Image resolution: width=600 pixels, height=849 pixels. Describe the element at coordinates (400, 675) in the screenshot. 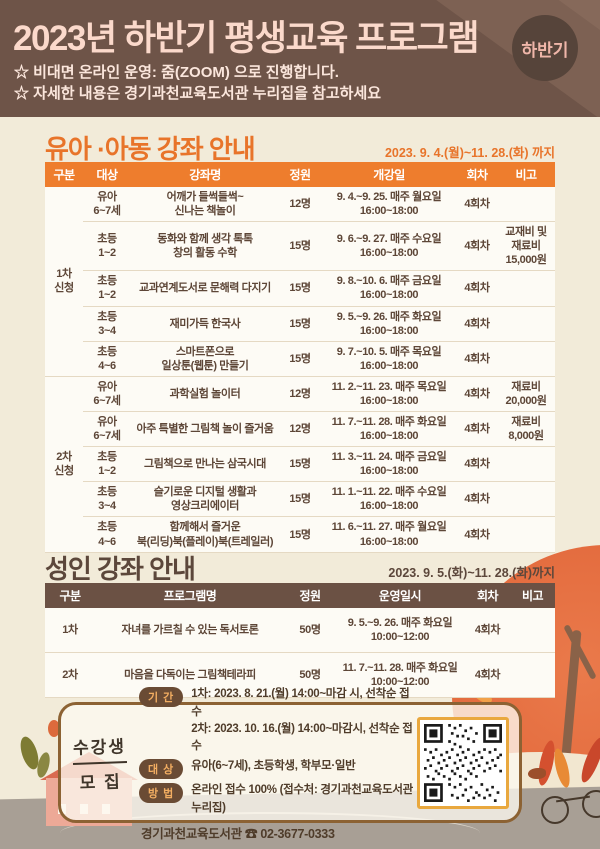

I see `cell-schedule: 11. 7.~11. 28. 매주 화요일 10:00~12:00` at that location.